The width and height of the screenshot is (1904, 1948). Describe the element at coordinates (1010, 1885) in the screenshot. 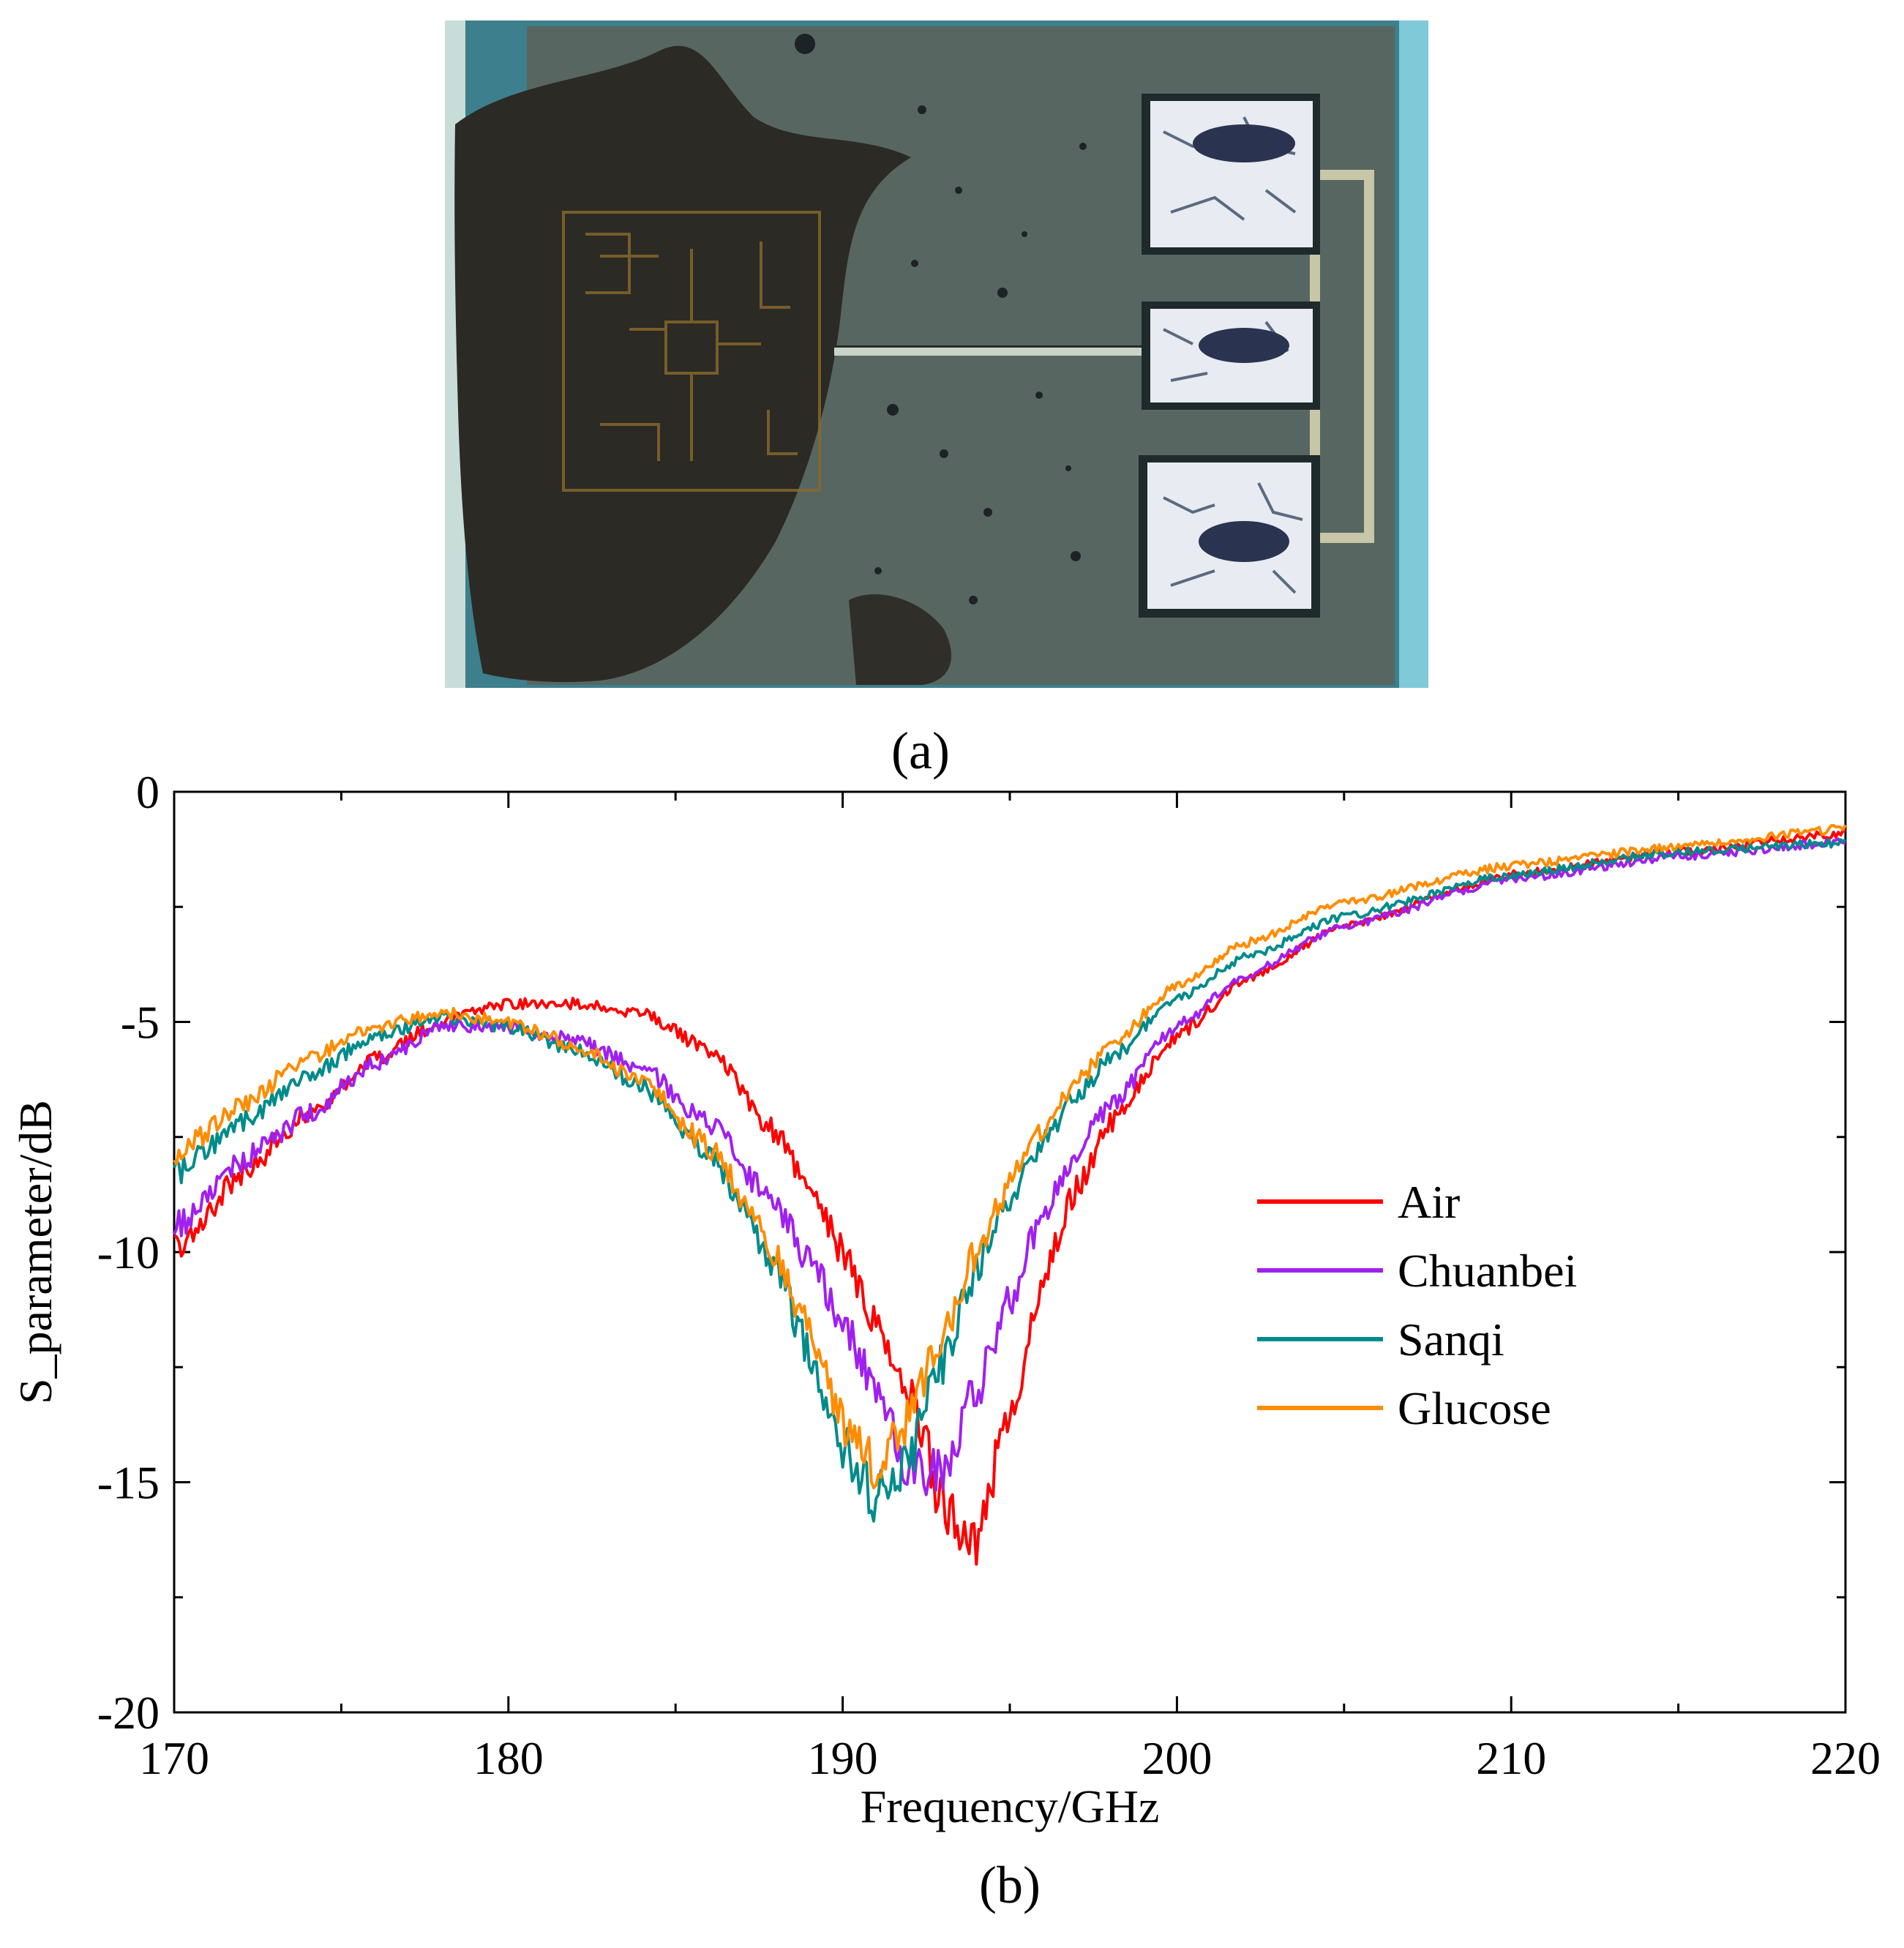

I see `panel-b-caption: (b)` at that location.